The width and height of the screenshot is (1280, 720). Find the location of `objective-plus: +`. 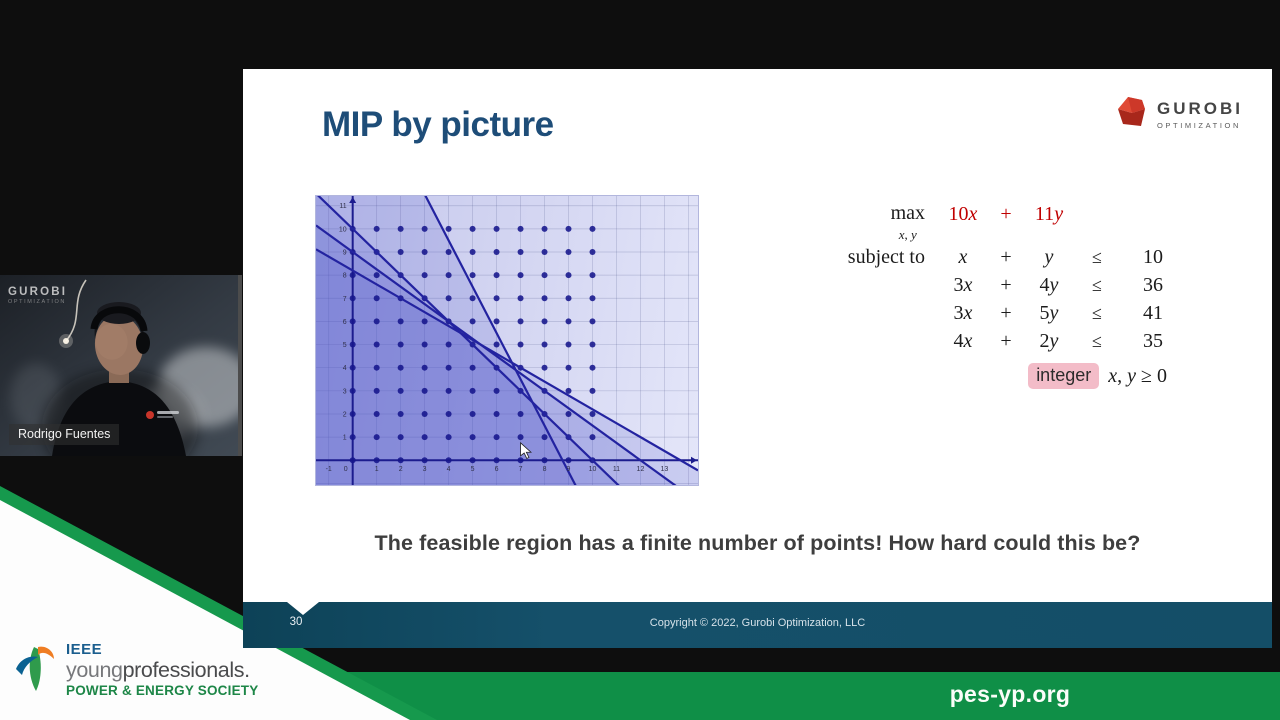

objective-plus: + is located at coordinates (1006, 214).